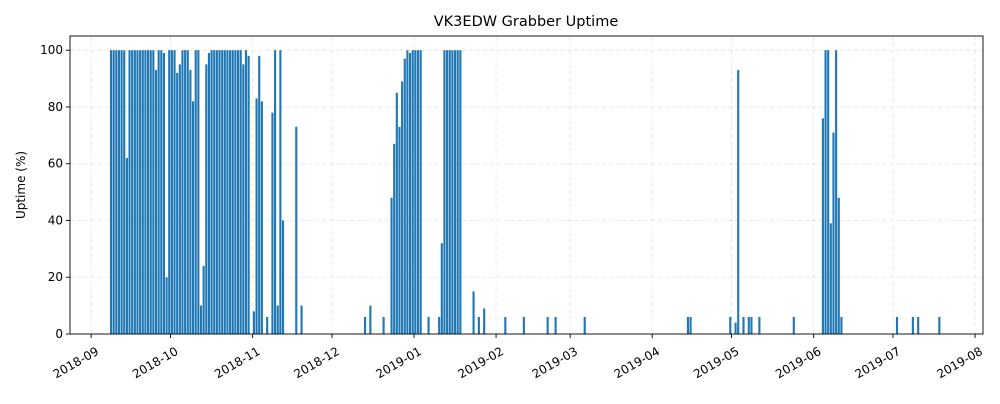  I want to click on y-tick-label: 40, so click(55, 220).